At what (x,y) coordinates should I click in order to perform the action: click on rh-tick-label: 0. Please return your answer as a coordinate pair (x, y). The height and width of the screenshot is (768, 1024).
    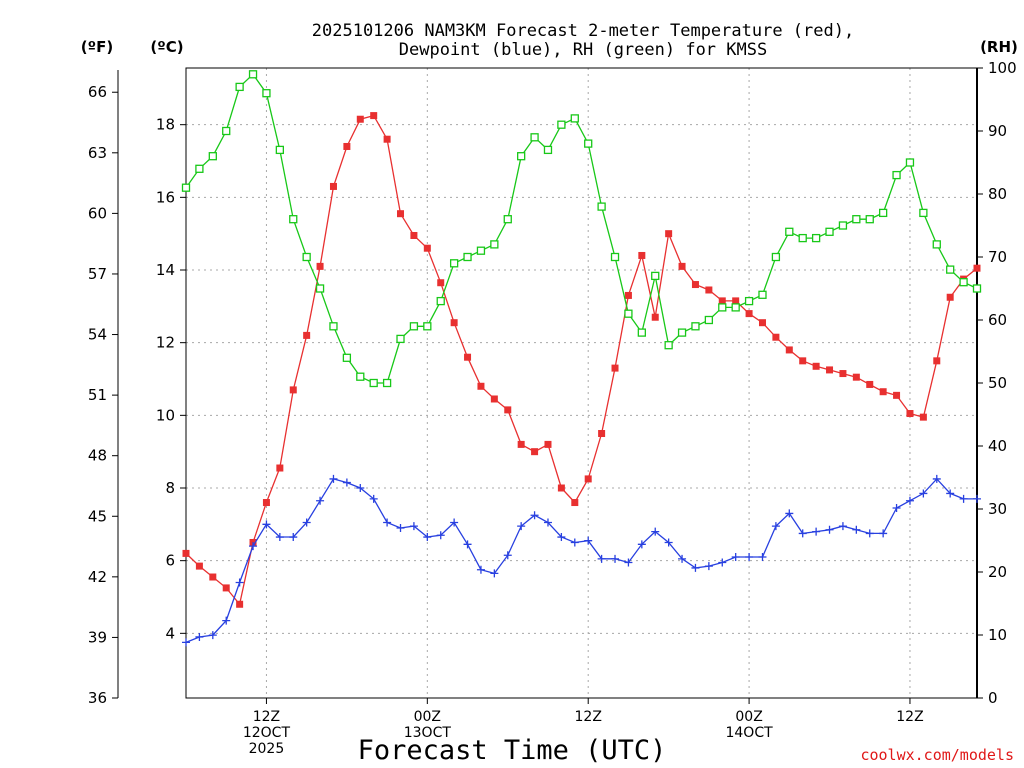
    Looking at the image, I should click on (993, 698).